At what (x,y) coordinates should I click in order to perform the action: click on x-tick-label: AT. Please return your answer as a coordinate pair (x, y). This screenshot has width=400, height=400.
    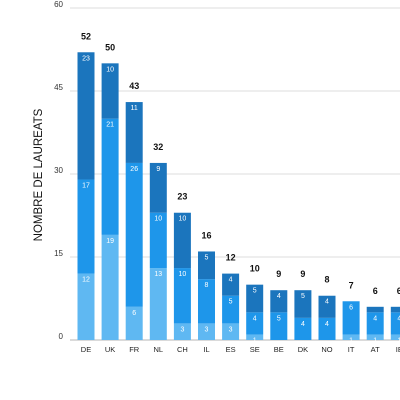
    Looking at the image, I should click on (375, 349).